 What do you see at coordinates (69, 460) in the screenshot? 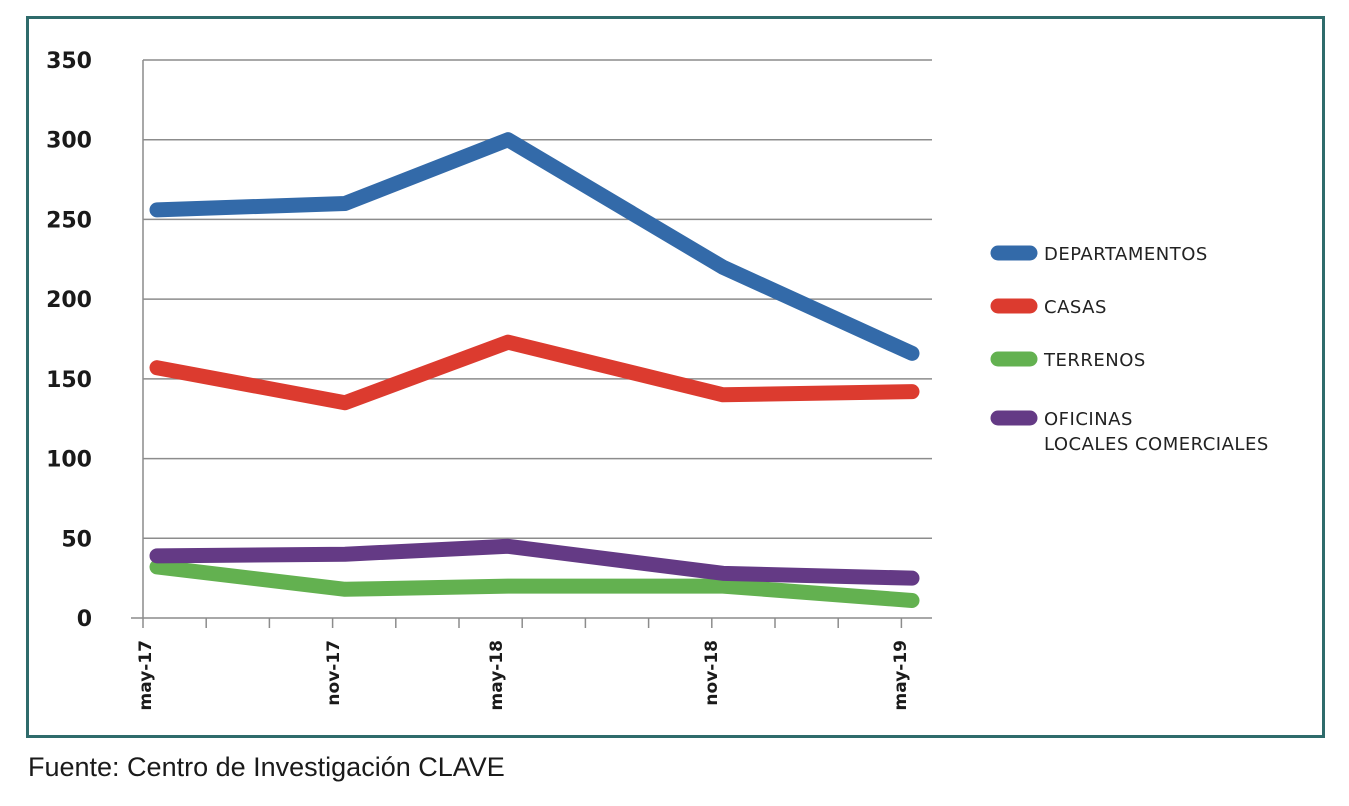
I see `y-tick-label: 100` at bounding box center [69, 460].